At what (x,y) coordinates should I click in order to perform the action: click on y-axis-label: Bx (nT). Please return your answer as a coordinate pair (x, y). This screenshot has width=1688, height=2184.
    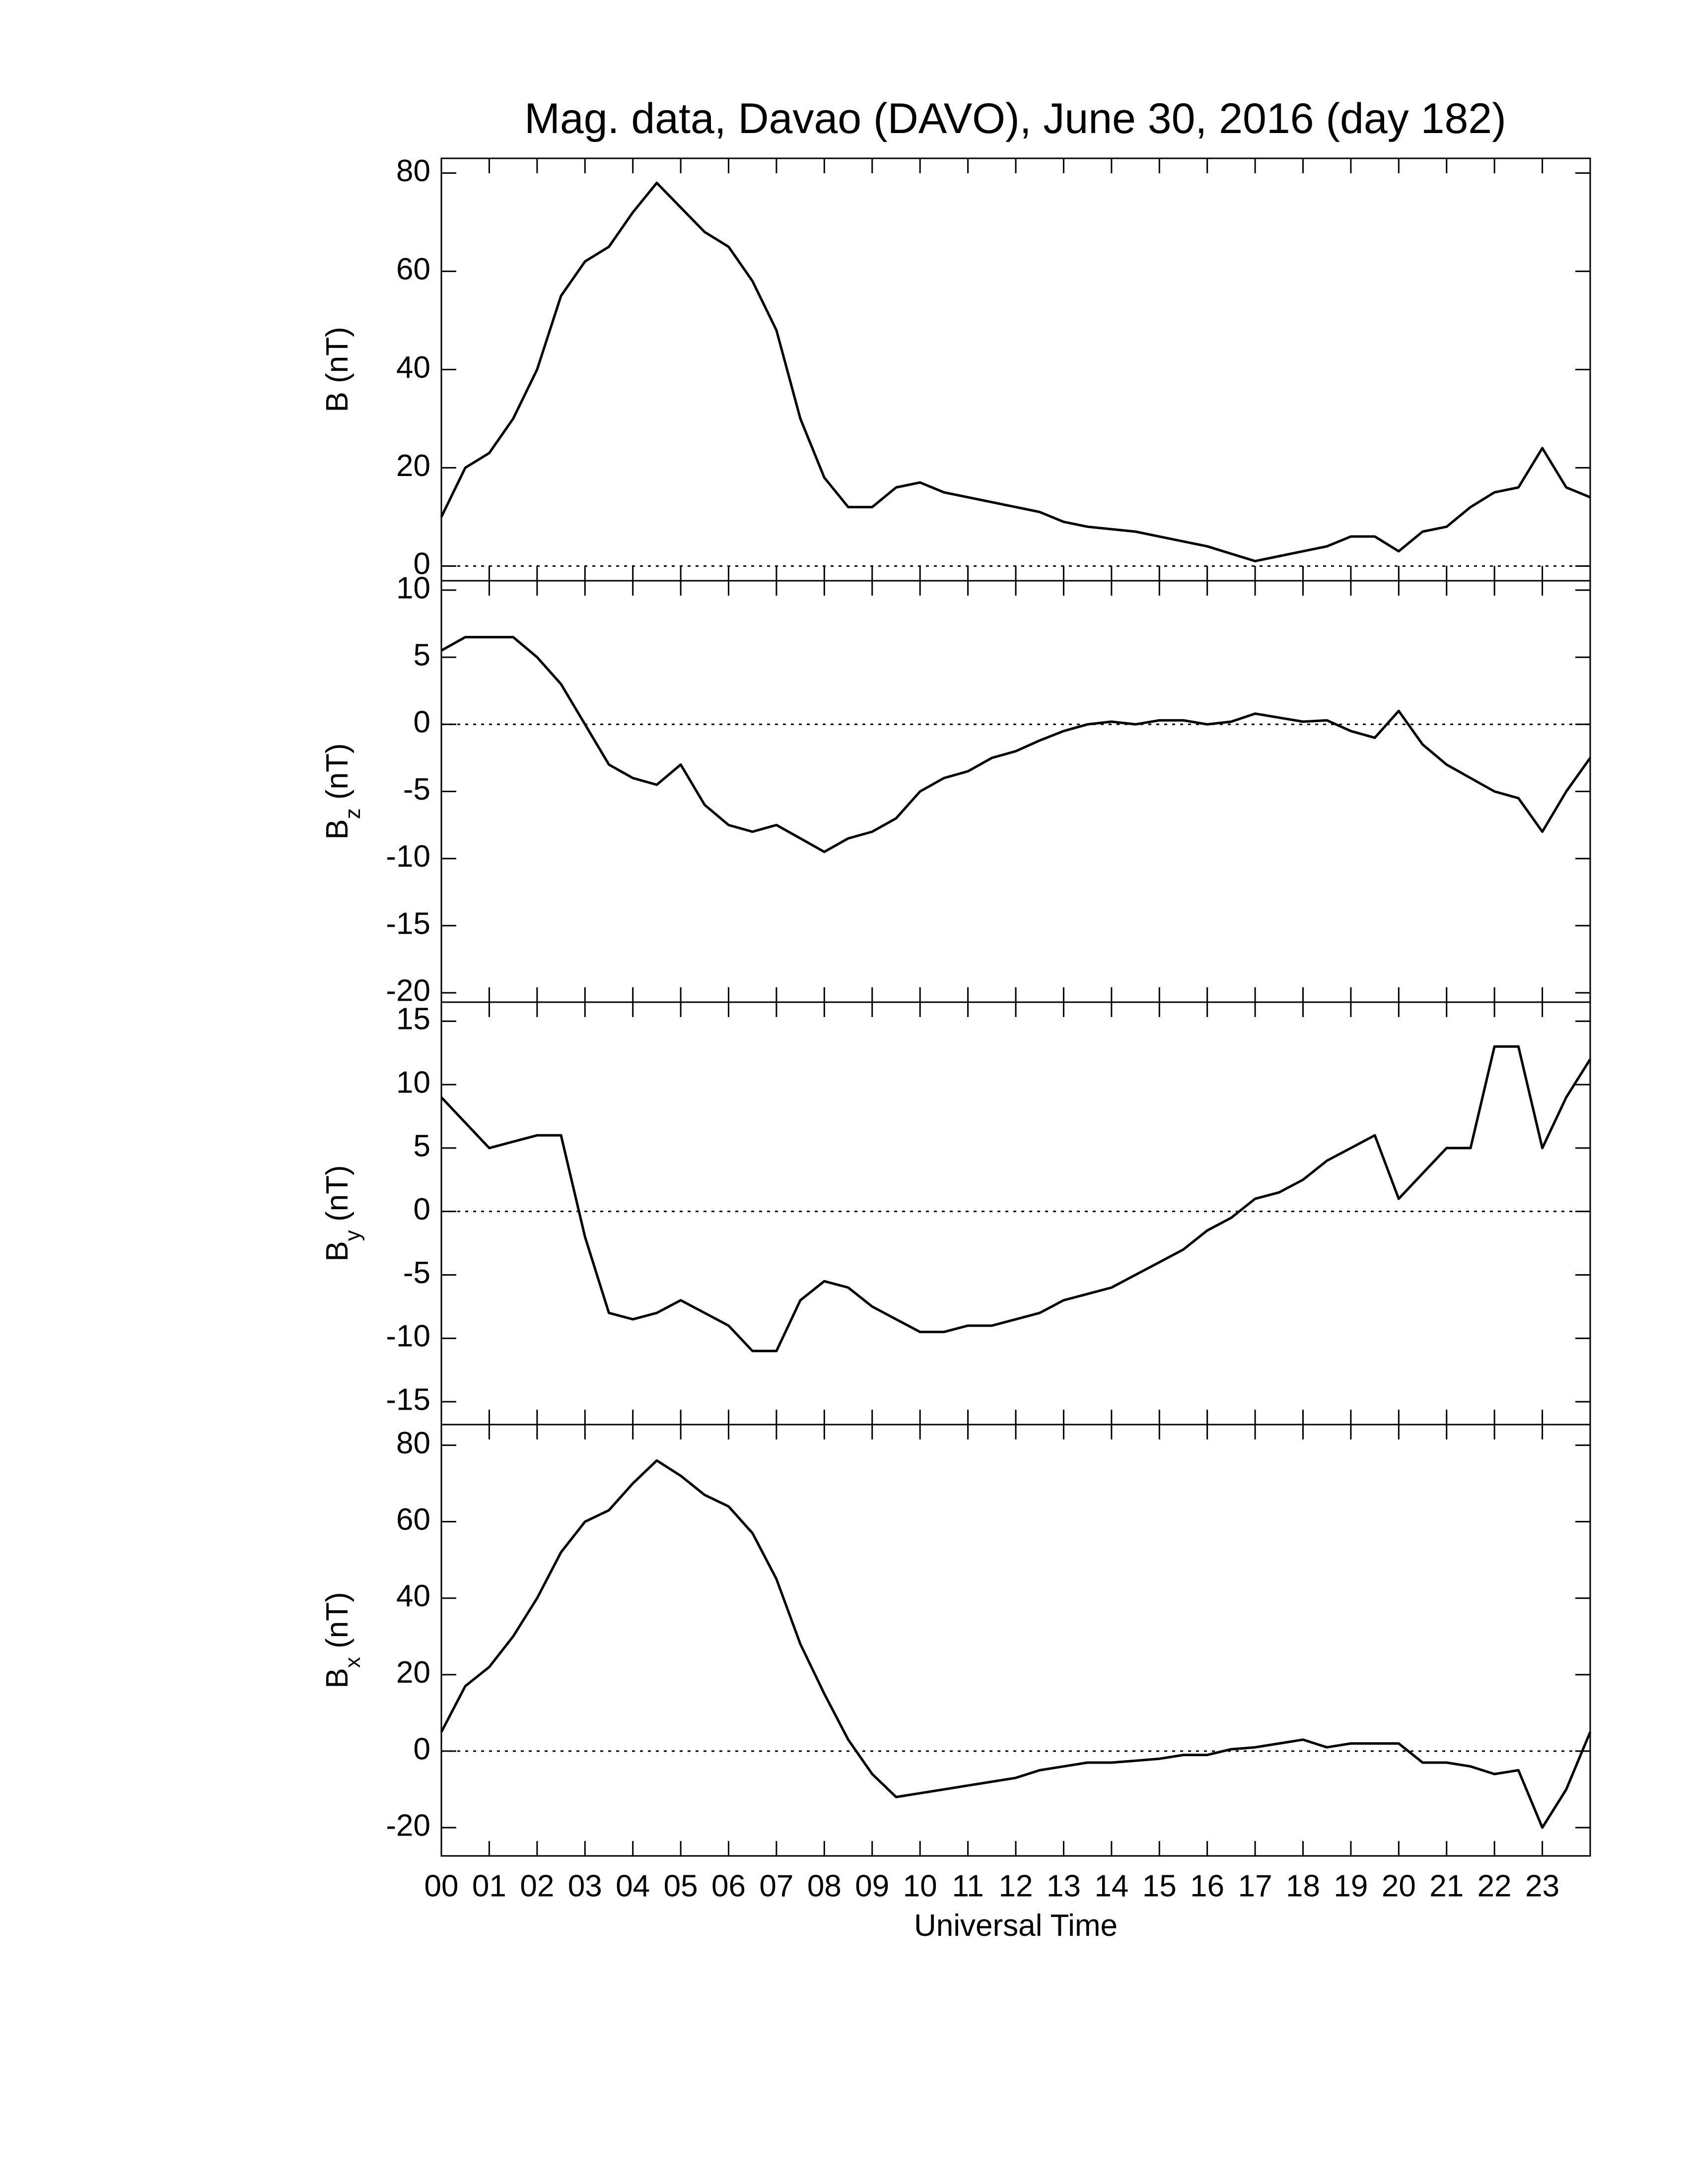
    Looking at the image, I should click on (342, 1640).